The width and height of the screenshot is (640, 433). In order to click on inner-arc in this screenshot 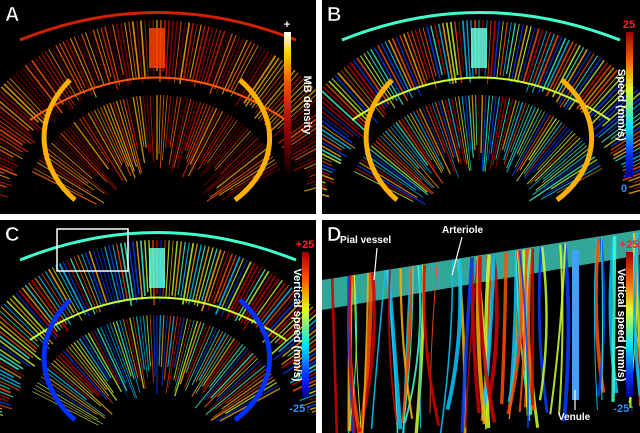, I will do `click(481, 98)`.